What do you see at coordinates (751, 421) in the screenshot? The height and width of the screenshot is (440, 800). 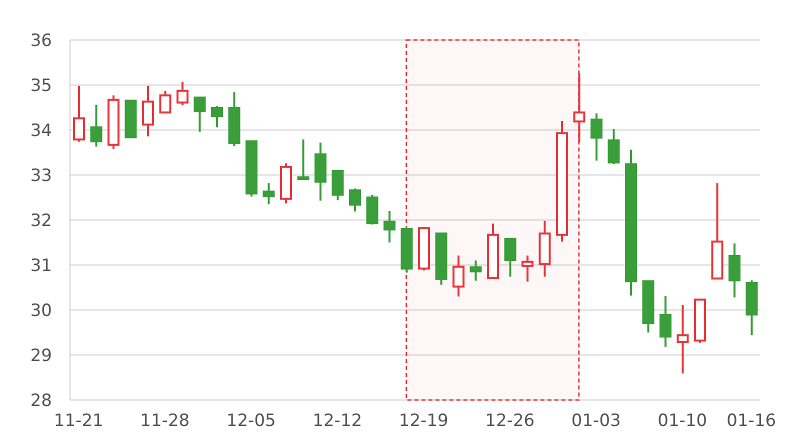 I see `x-tick-label: 01-16` at bounding box center [751, 421].